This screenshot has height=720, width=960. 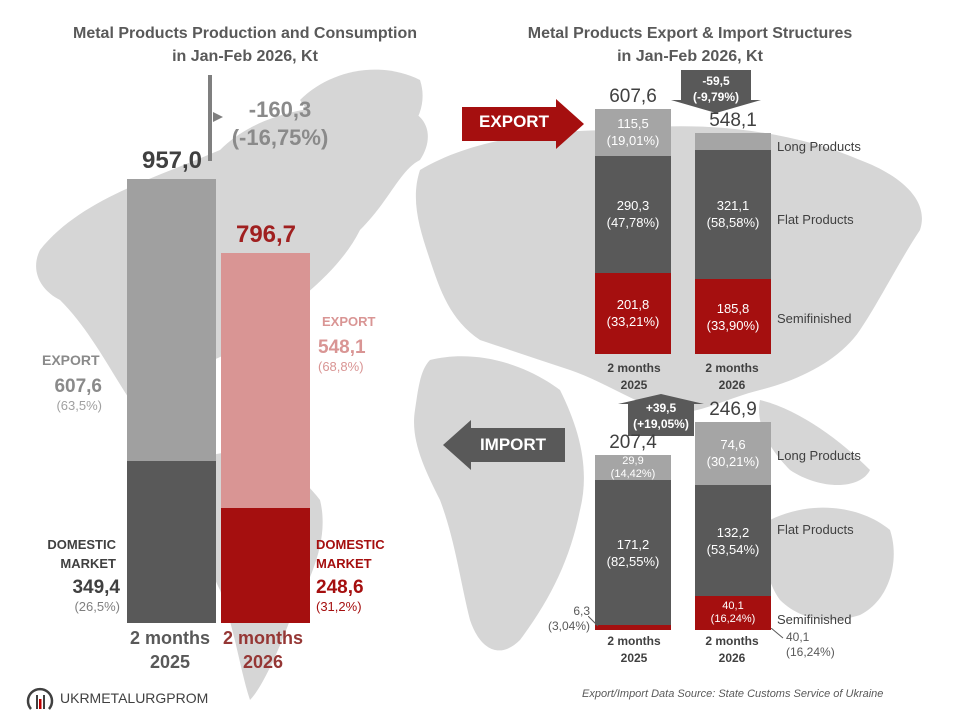 I want to click on segment-pct: (19,01%), so click(x=633, y=141).